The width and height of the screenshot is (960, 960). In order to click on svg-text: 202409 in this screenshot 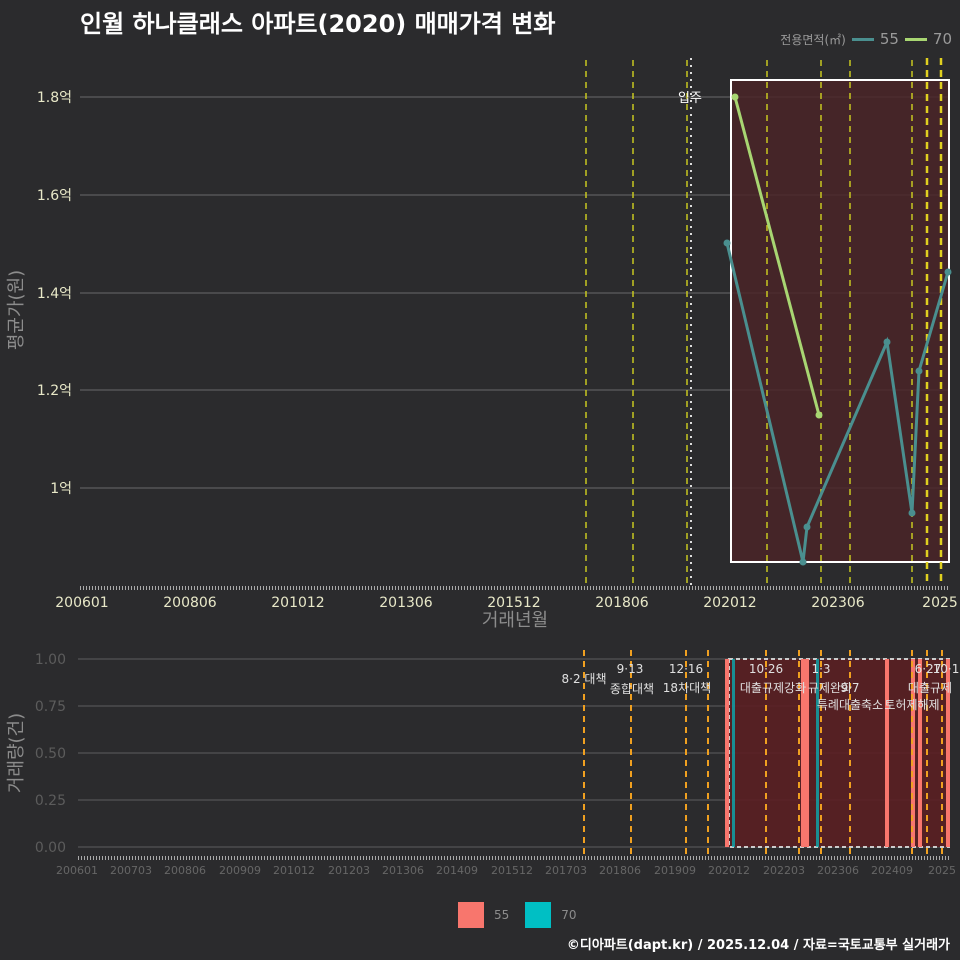, I will do `click(892, 870)`.